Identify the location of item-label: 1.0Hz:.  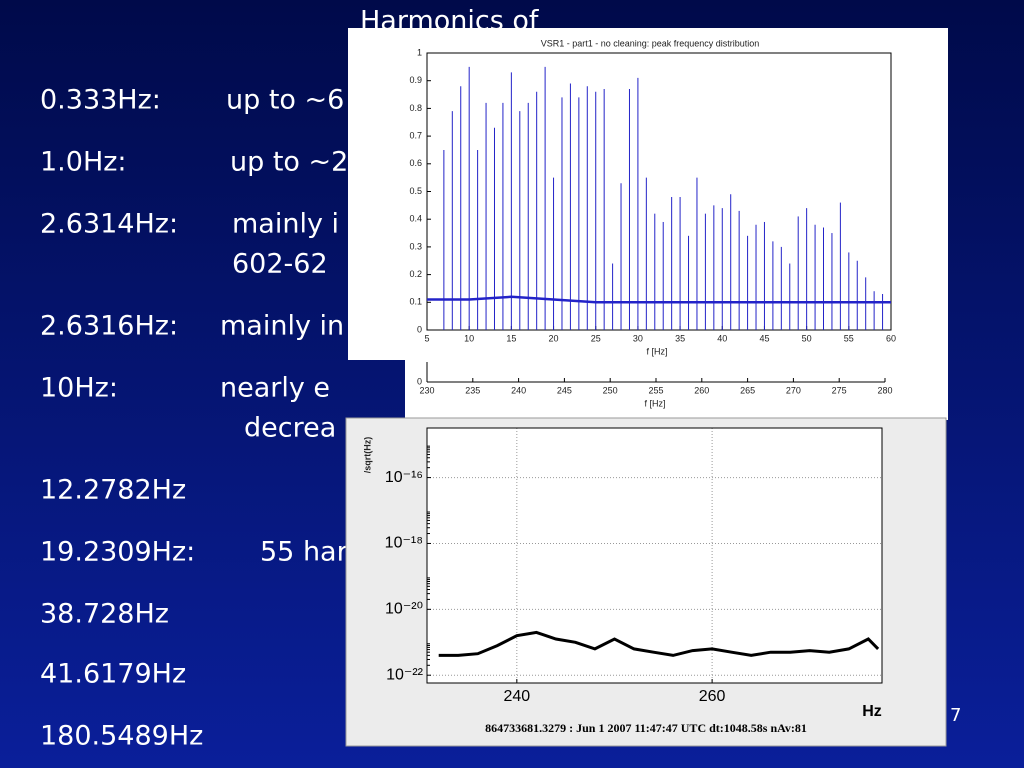
(83, 162).